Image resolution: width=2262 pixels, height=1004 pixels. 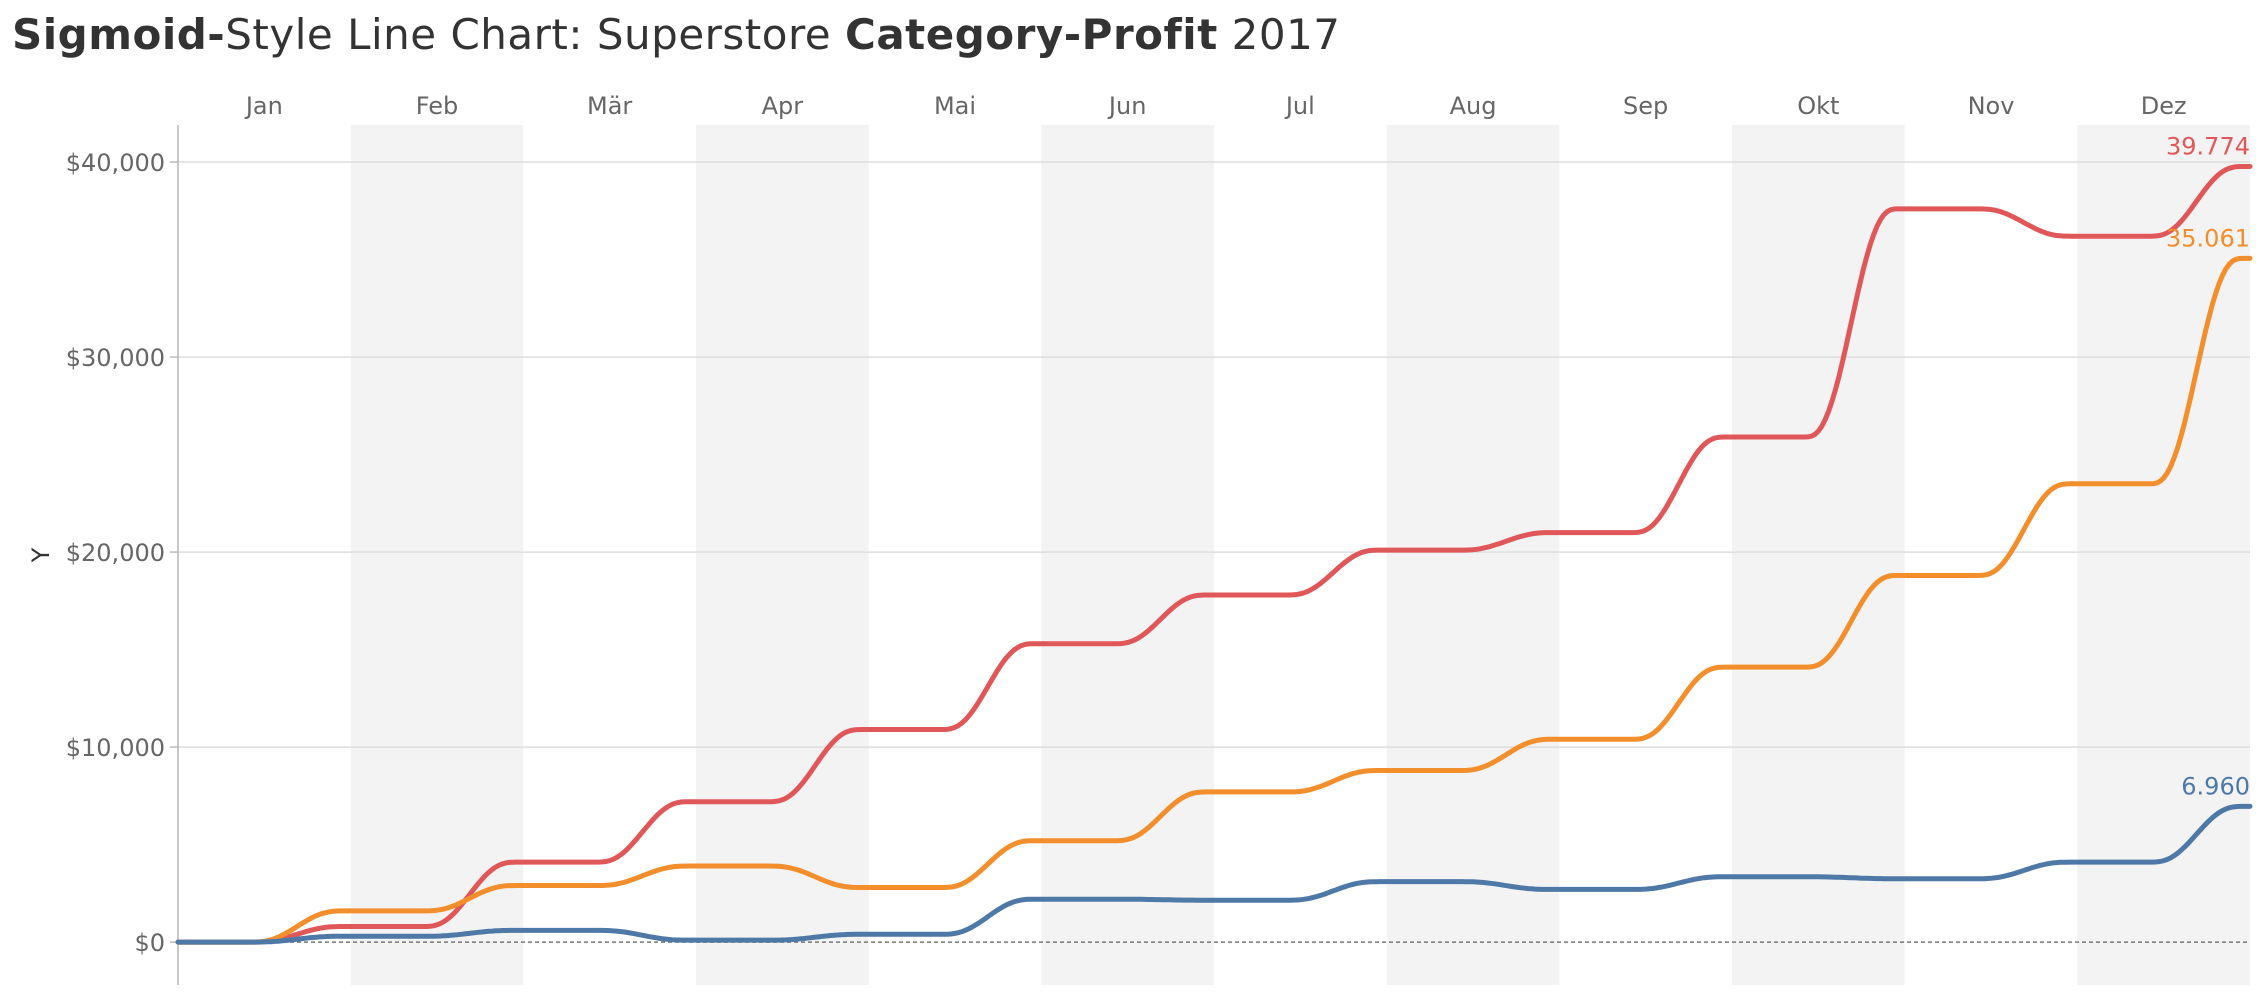 What do you see at coordinates (174, 555) in the screenshot?
I see `axes` at bounding box center [174, 555].